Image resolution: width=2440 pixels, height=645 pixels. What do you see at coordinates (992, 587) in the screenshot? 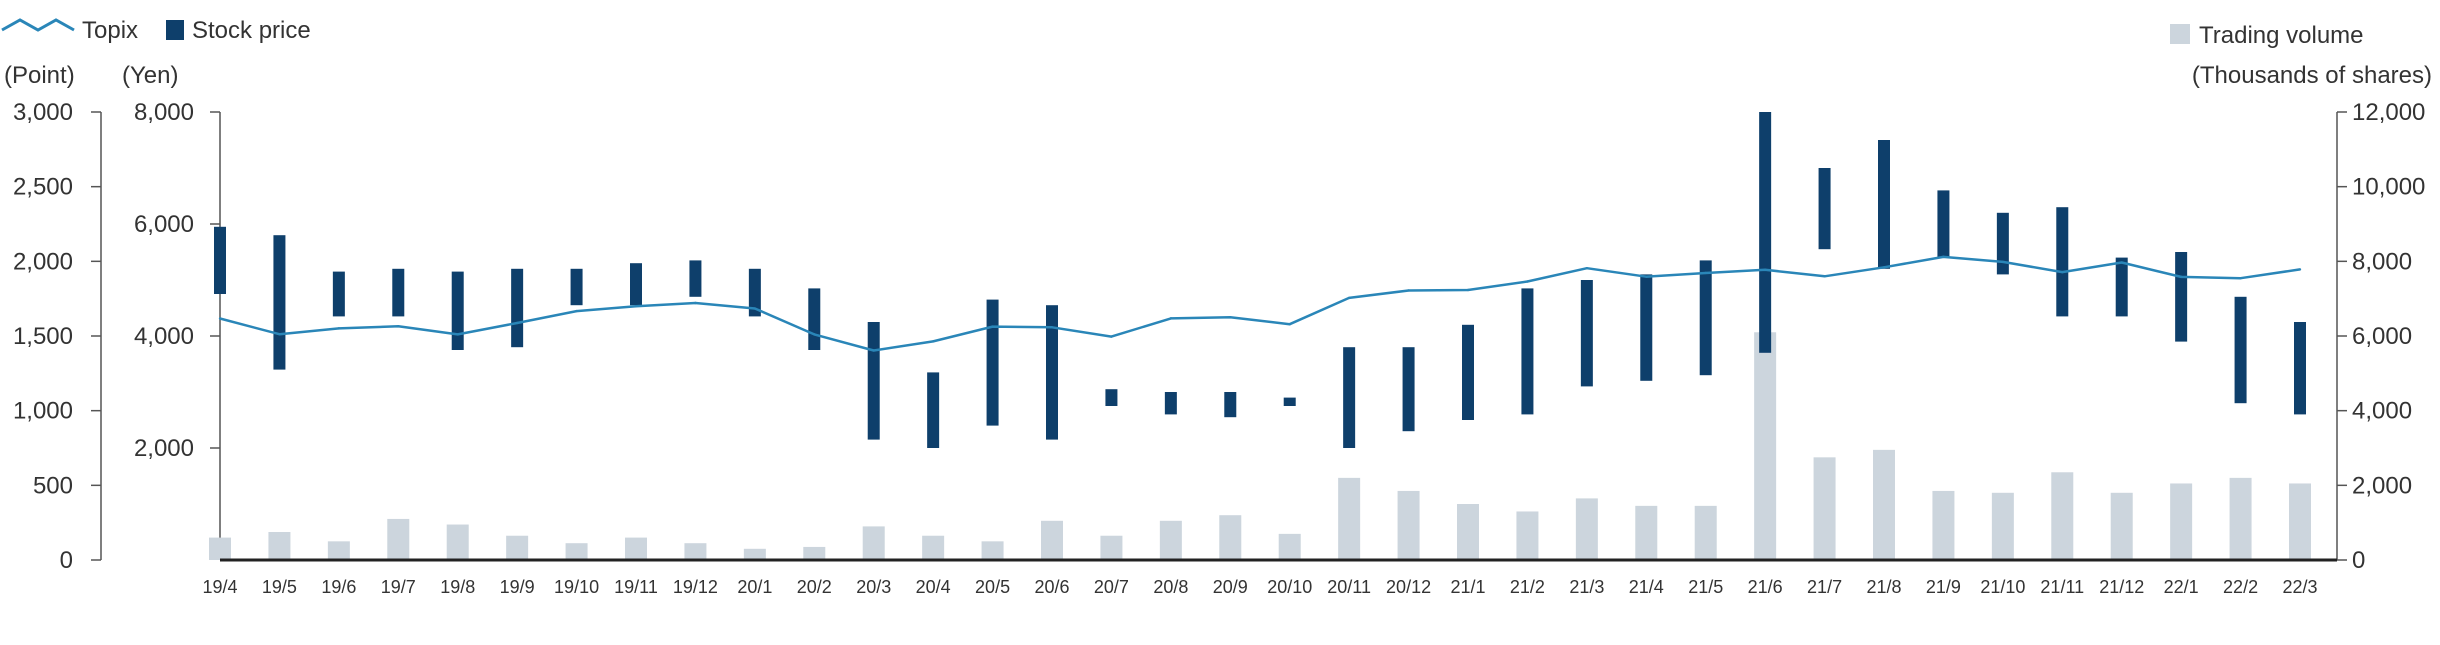
I see `x-tick-label: 20/5` at bounding box center [992, 587].